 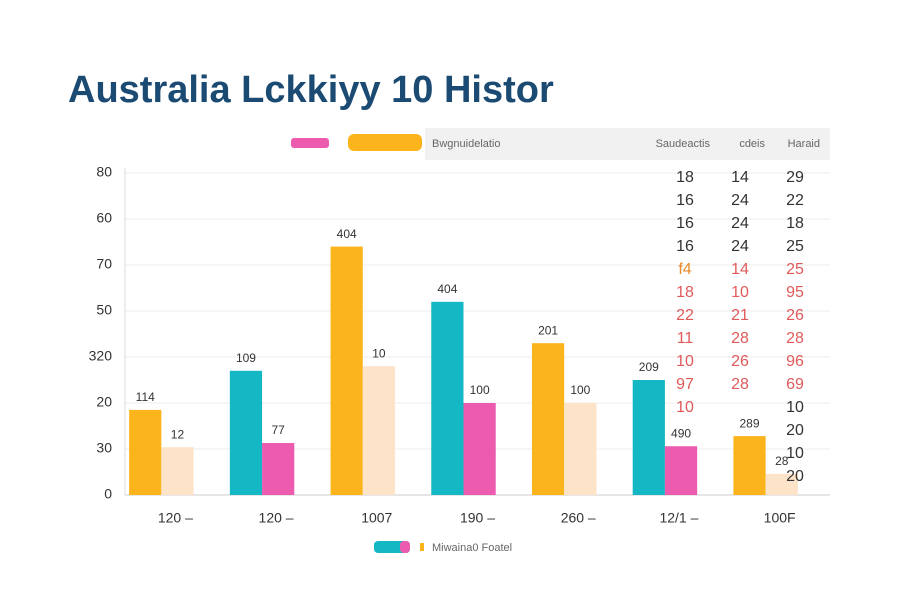 What do you see at coordinates (752, 144) in the screenshot?
I see `table-header: cdeis` at bounding box center [752, 144].